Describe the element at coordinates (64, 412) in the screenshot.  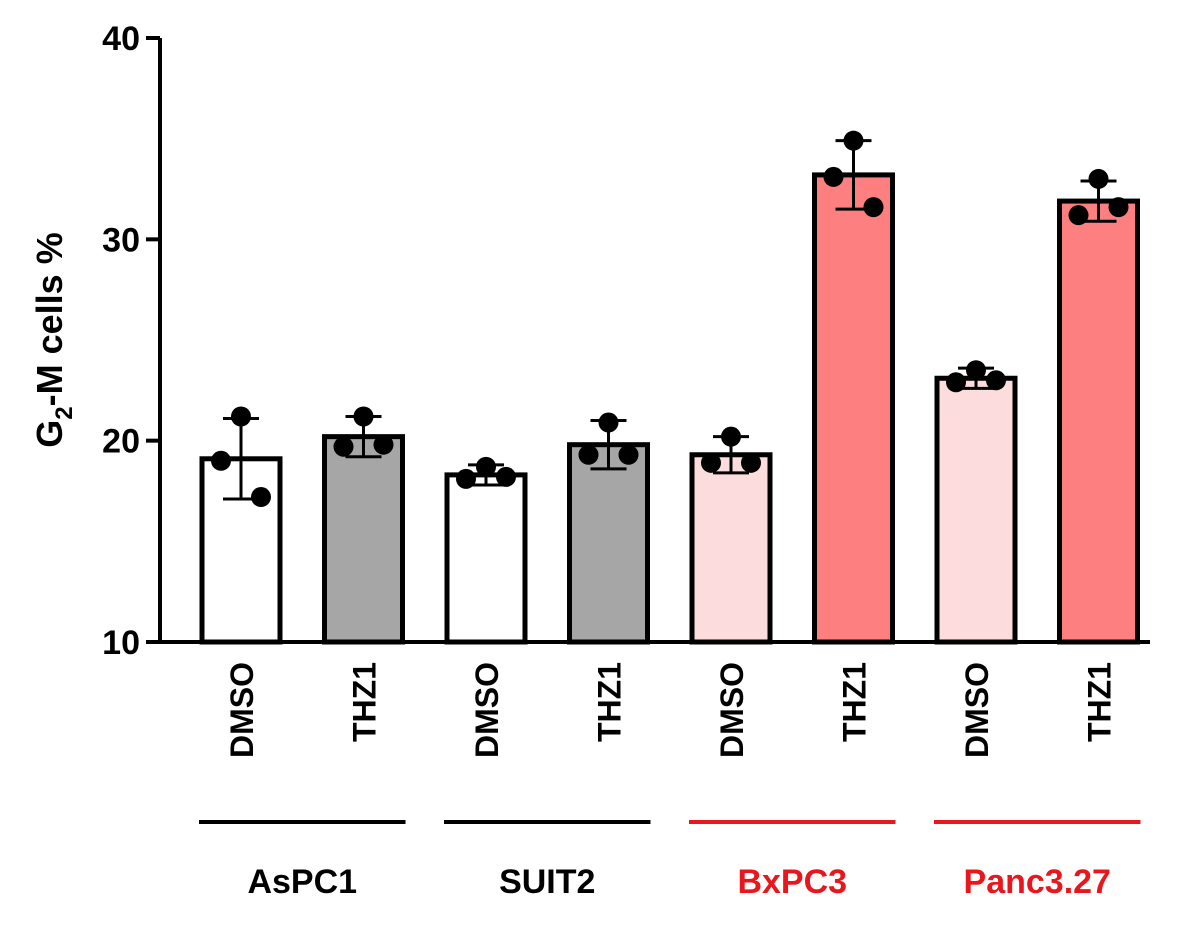
I see `y-axis-label-subscript: 2` at that location.